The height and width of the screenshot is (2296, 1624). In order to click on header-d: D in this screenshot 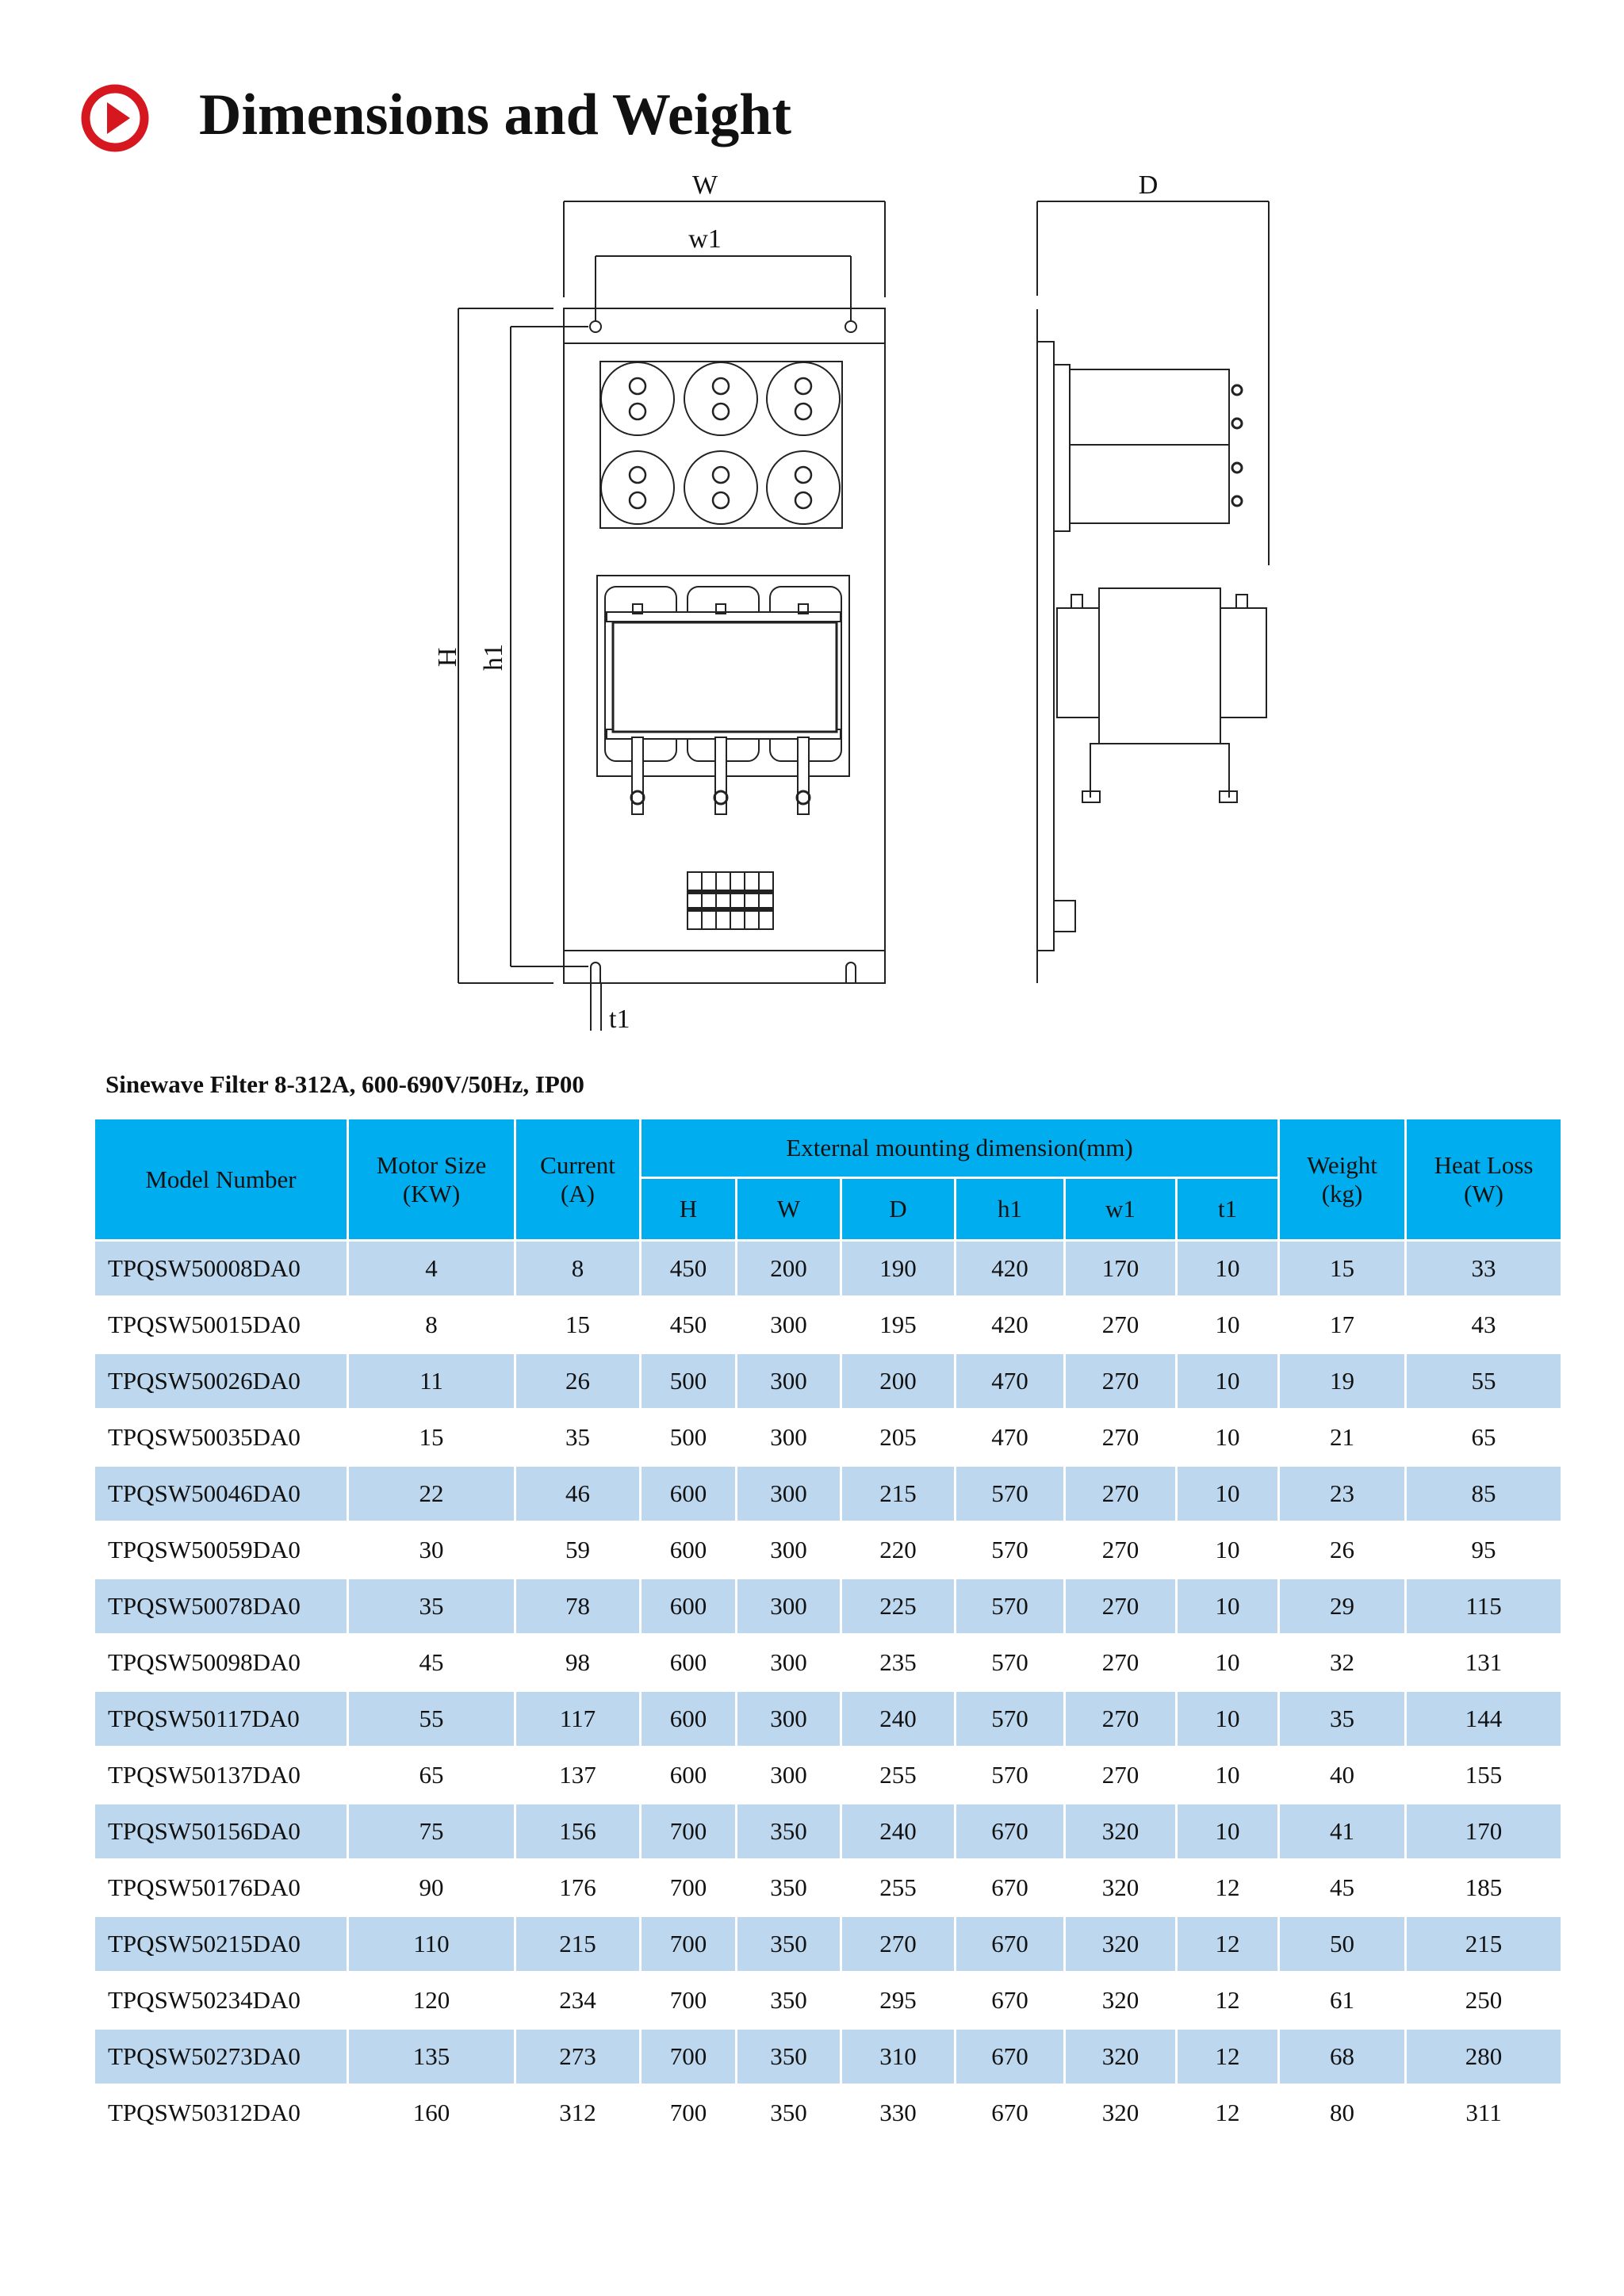, I will do `click(898, 1210)`.